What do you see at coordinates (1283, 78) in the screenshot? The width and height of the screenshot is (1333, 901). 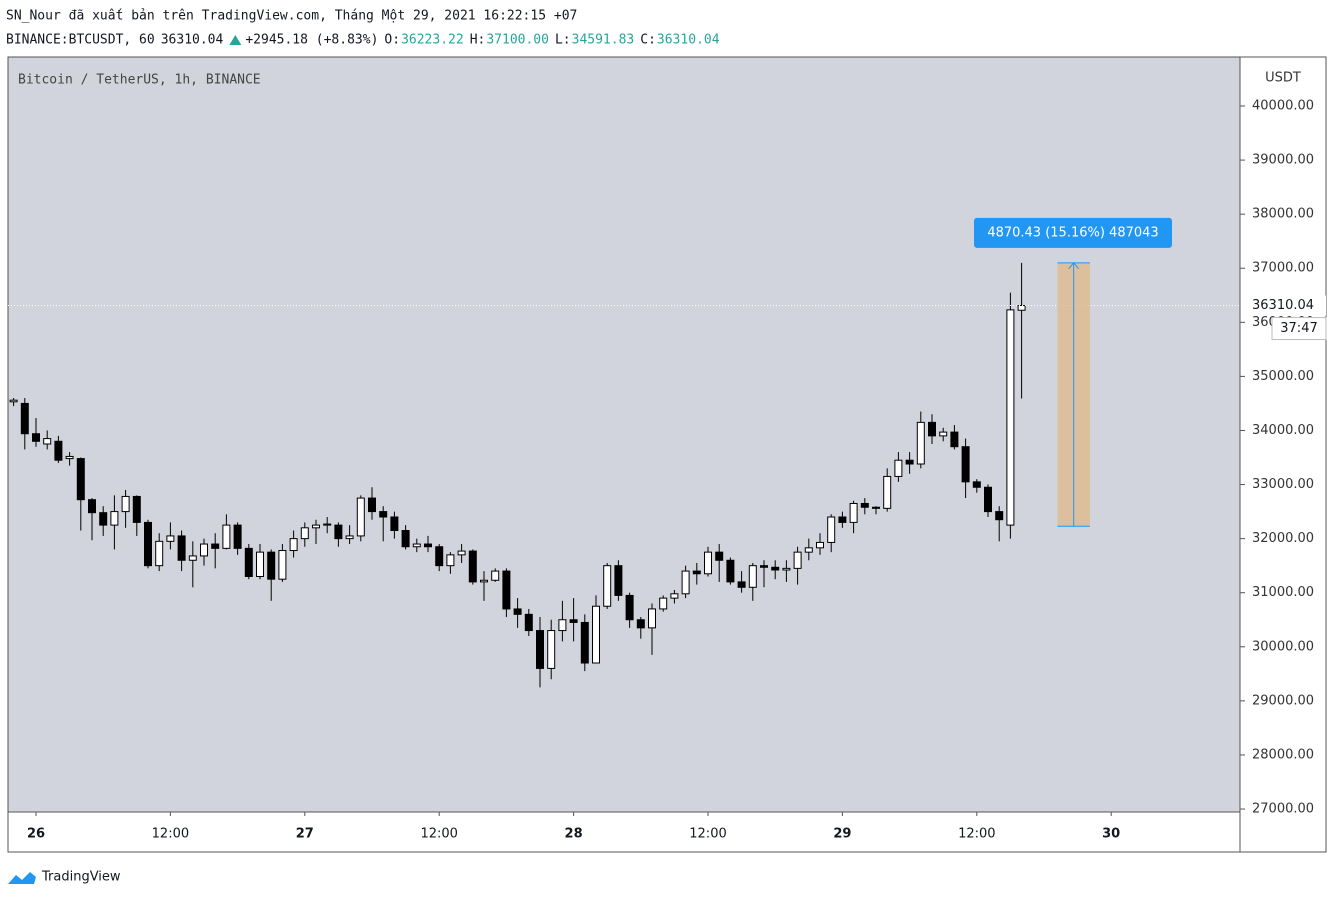 I see `y-axis-label: USDT` at bounding box center [1283, 78].